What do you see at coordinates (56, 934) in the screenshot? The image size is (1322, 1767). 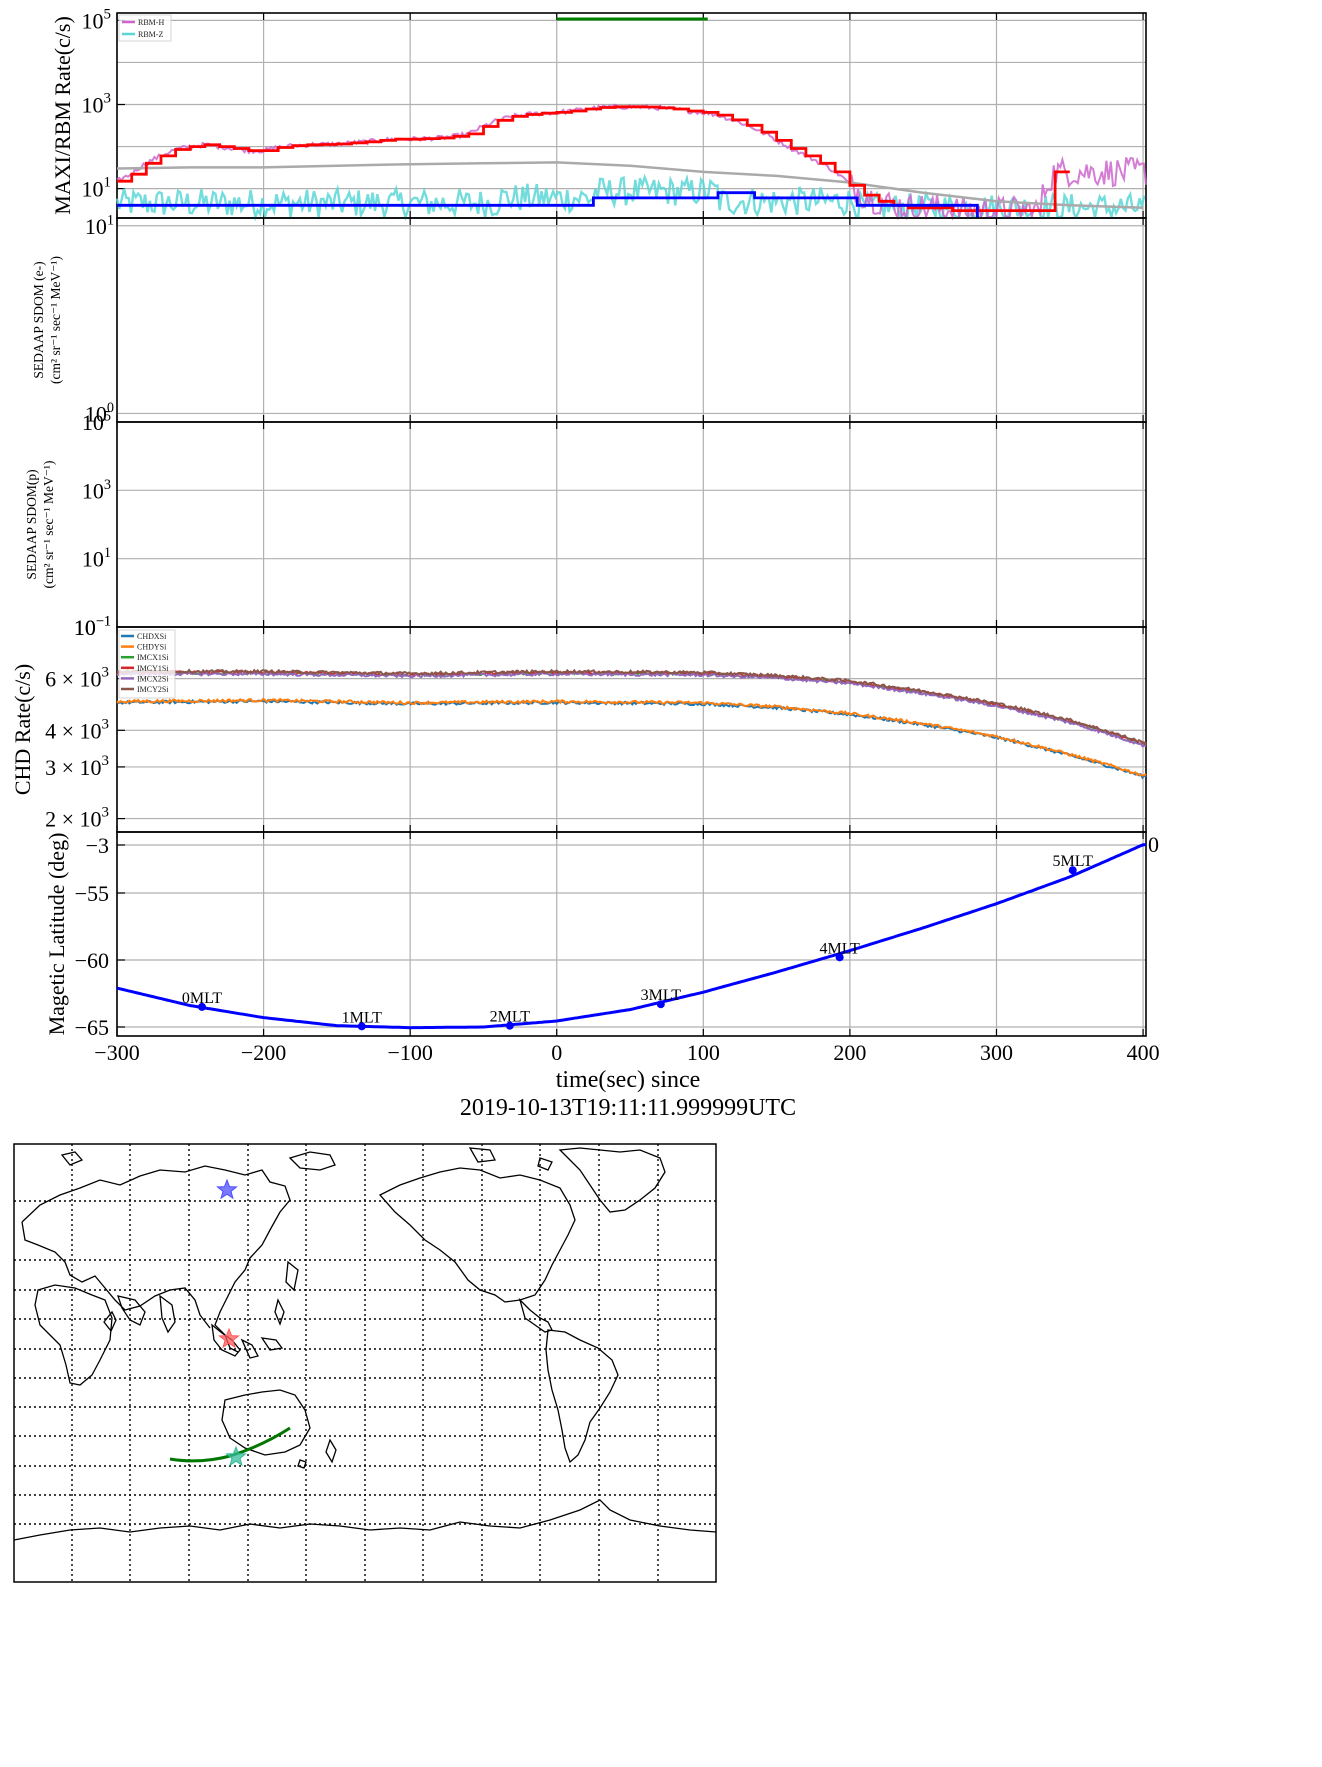 I see `mlat-ylabel: Magetic Latitude (deg)` at bounding box center [56, 934].